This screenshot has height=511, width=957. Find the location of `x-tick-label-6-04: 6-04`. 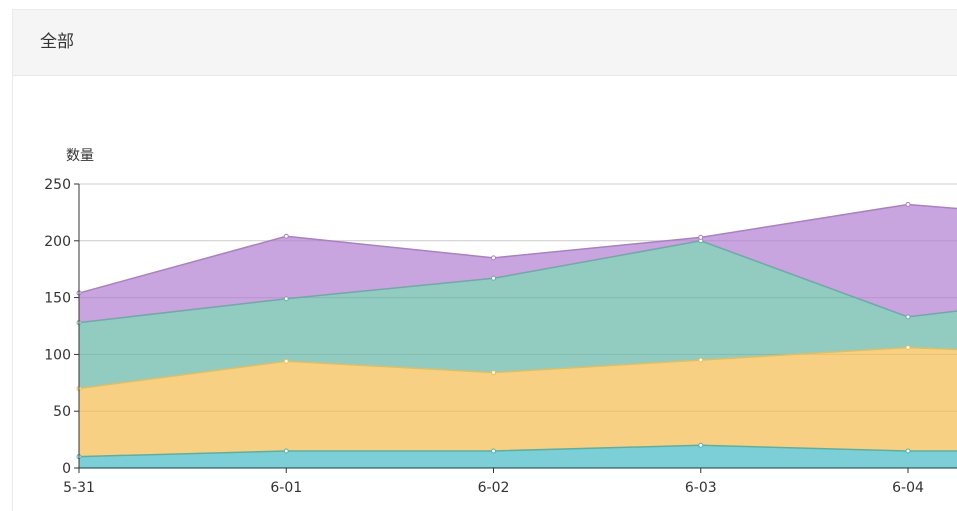

x-tick-label-6-04: 6-04 is located at coordinates (908, 488).